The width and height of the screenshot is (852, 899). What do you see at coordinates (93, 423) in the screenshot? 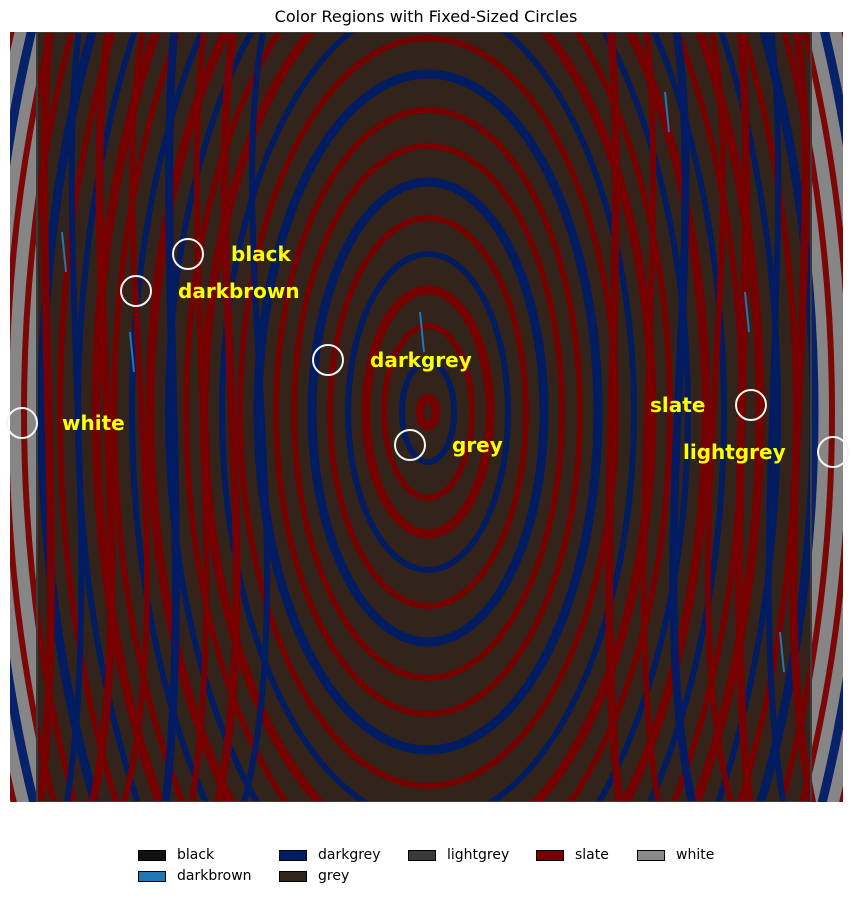
I see `annotation-white: white` at bounding box center [93, 423].